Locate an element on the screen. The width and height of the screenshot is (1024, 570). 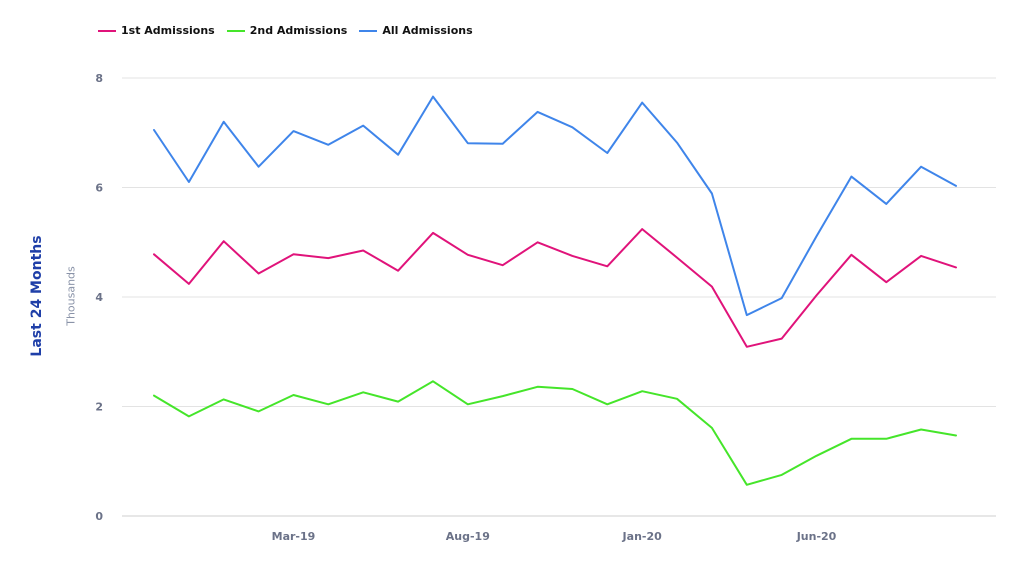
y-tick-label: 8 is located at coordinates (99, 78).